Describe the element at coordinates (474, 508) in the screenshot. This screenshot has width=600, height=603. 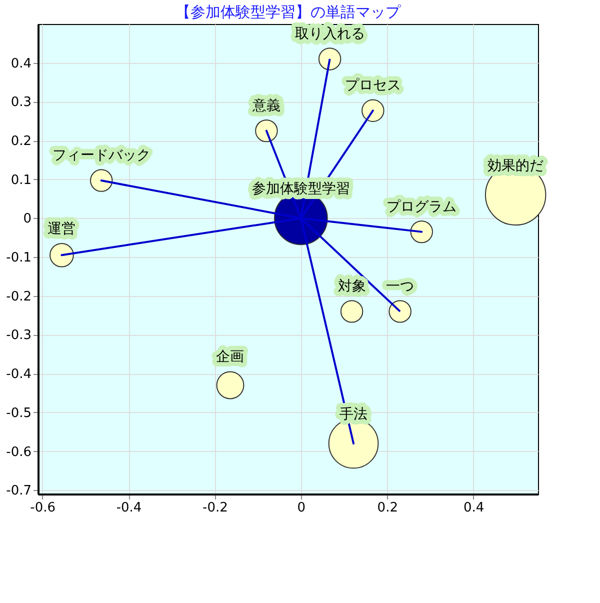
I see `x-tick-label: 0.4` at that location.